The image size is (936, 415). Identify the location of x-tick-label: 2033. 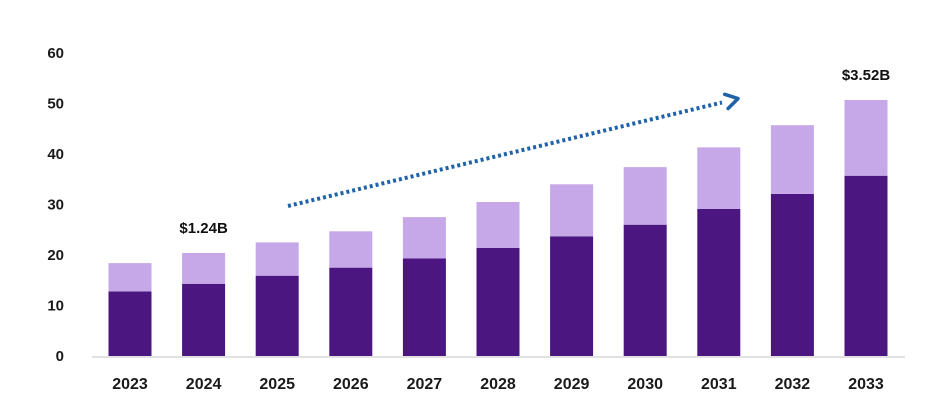
(866, 384).